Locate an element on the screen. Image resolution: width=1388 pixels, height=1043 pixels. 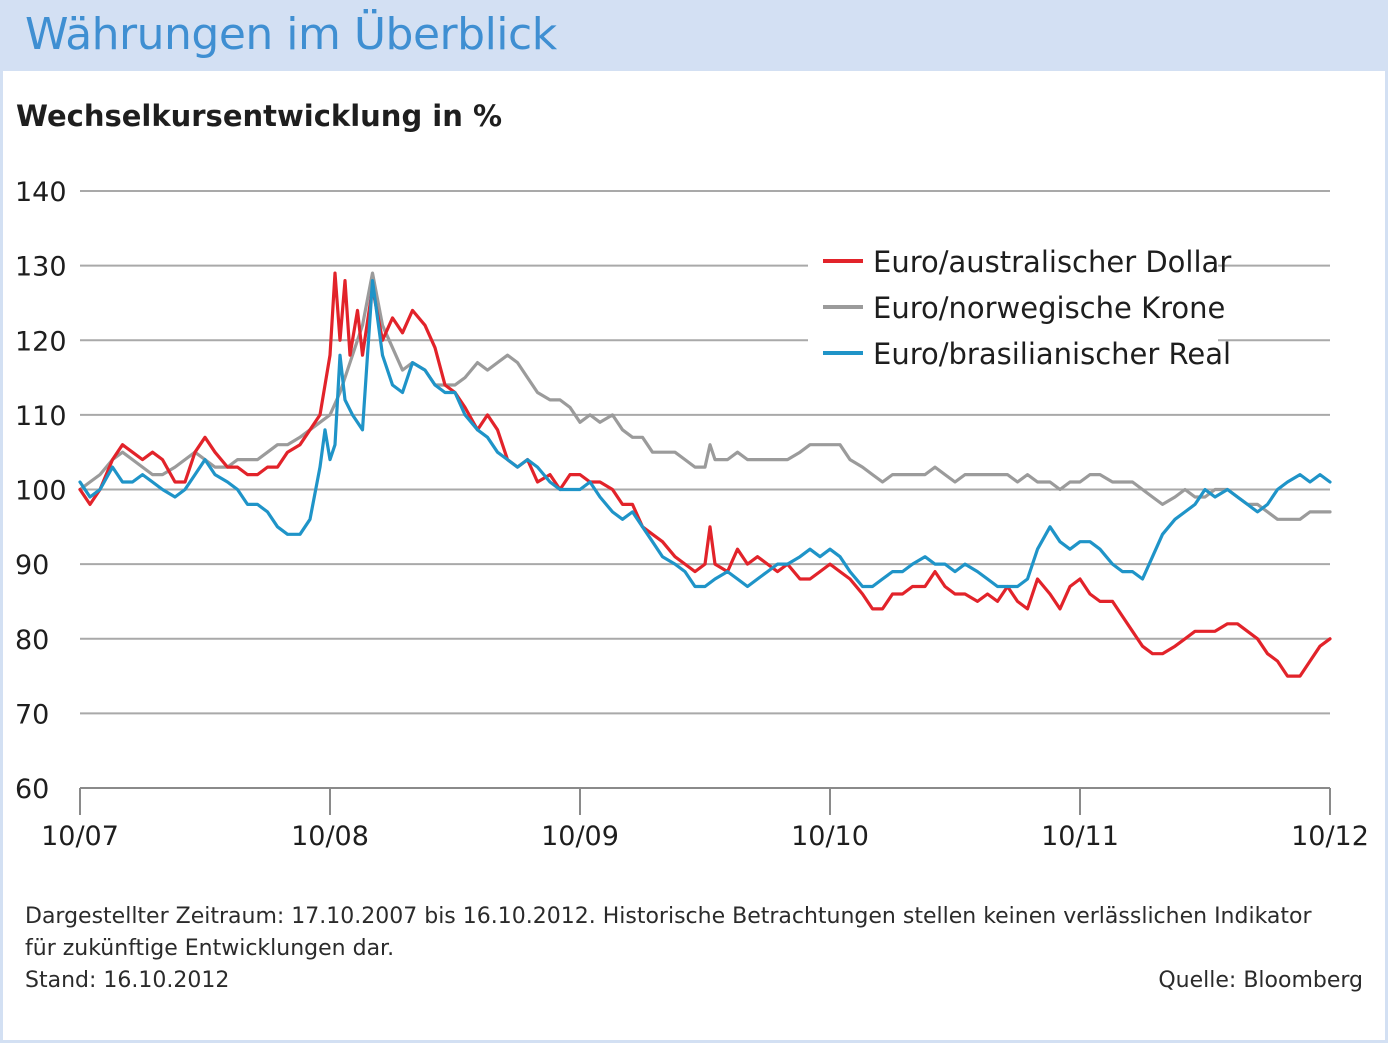
y-tick-label-120: 120 is located at coordinates (41, 341).